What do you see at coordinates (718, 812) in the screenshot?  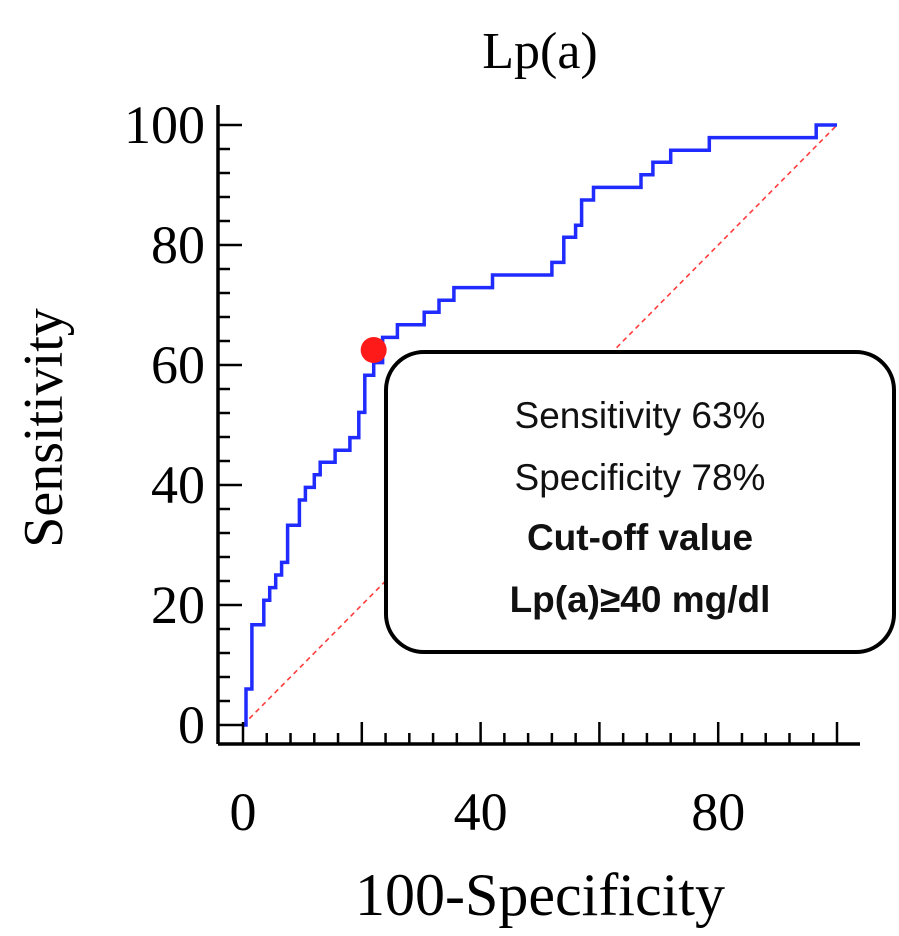 I see `x-tick-label: 80` at bounding box center [718, 812].